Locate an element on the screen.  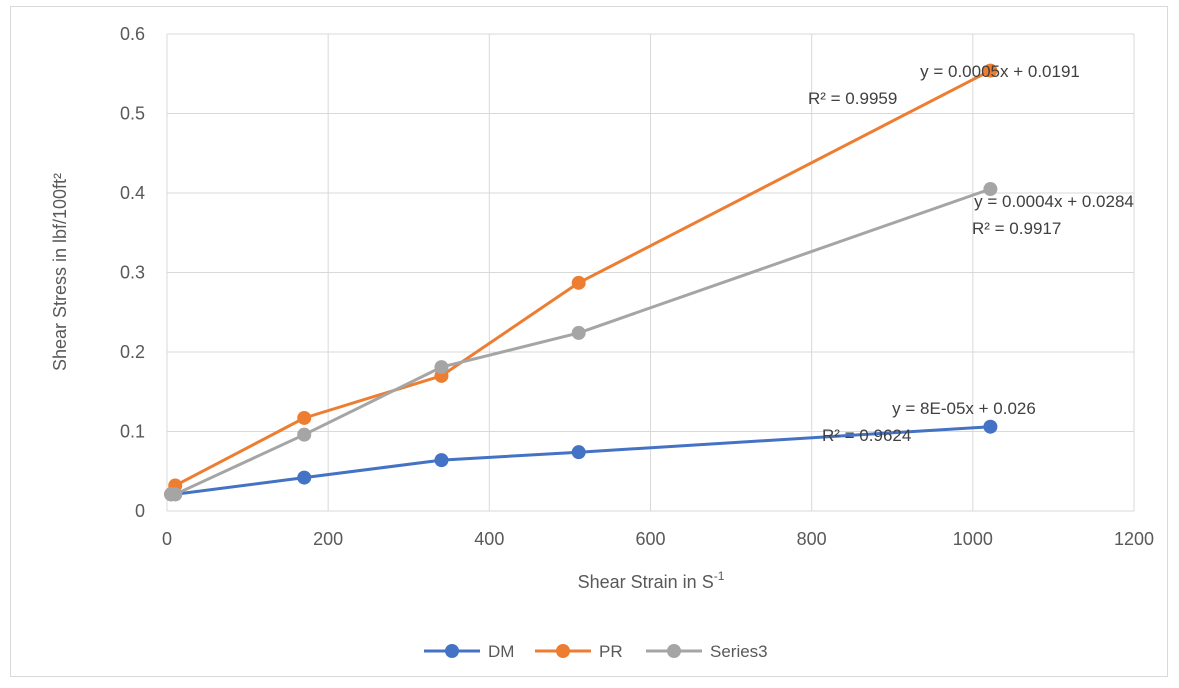
x-tick-label: 0 is located at coordinates (167, 539).